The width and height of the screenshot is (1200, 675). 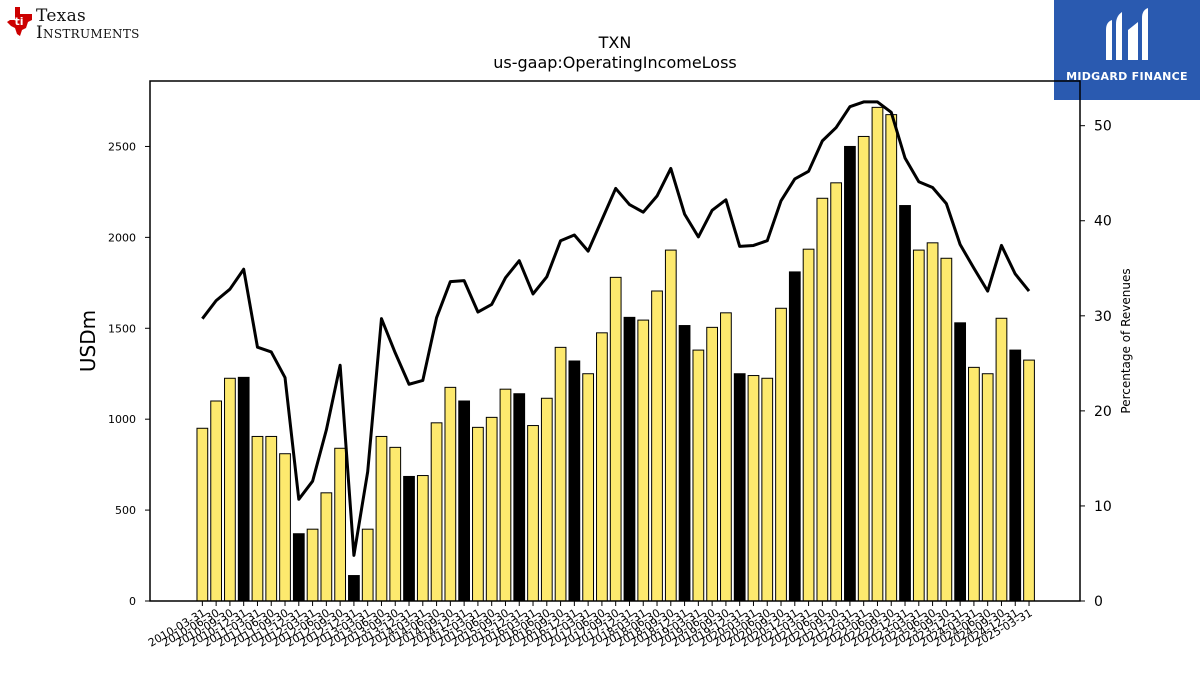 I want to click on ti-logo-text: Texas Instruments, so click(x=88, y=25).